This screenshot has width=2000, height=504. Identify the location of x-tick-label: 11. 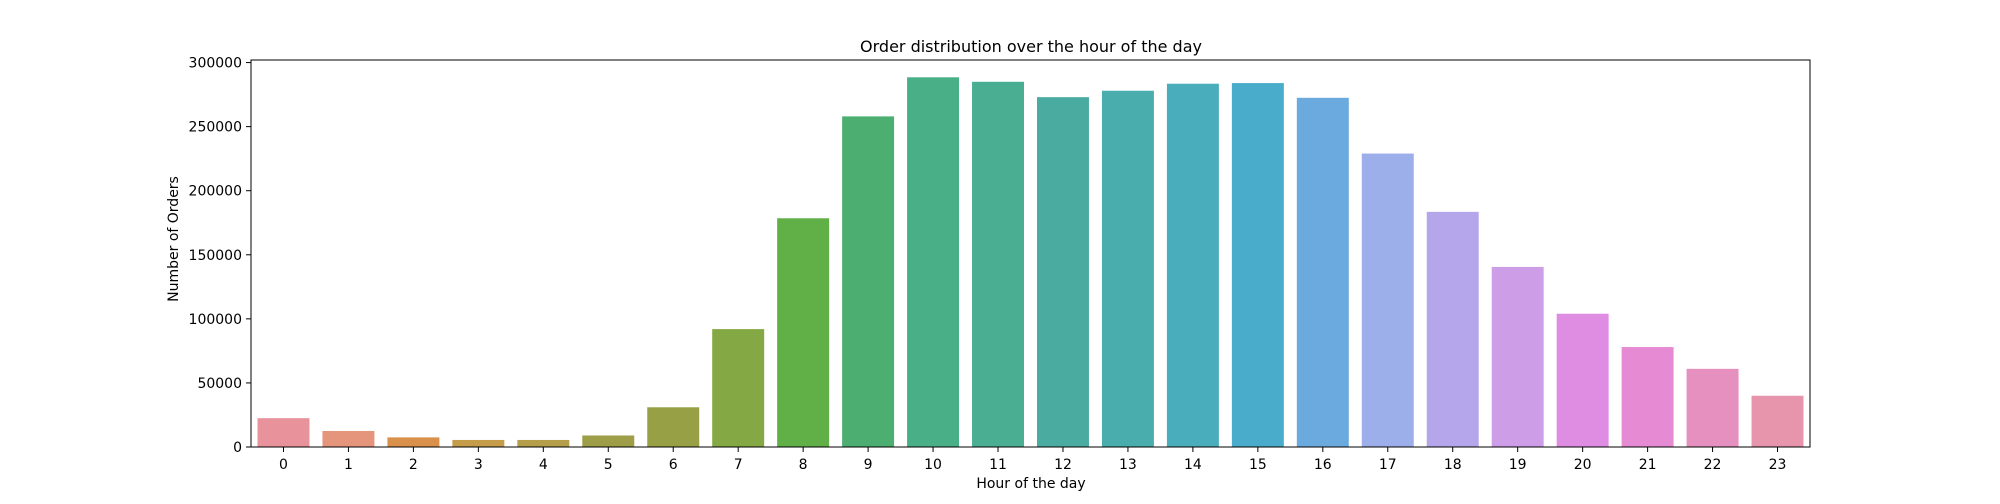
(998, 465).